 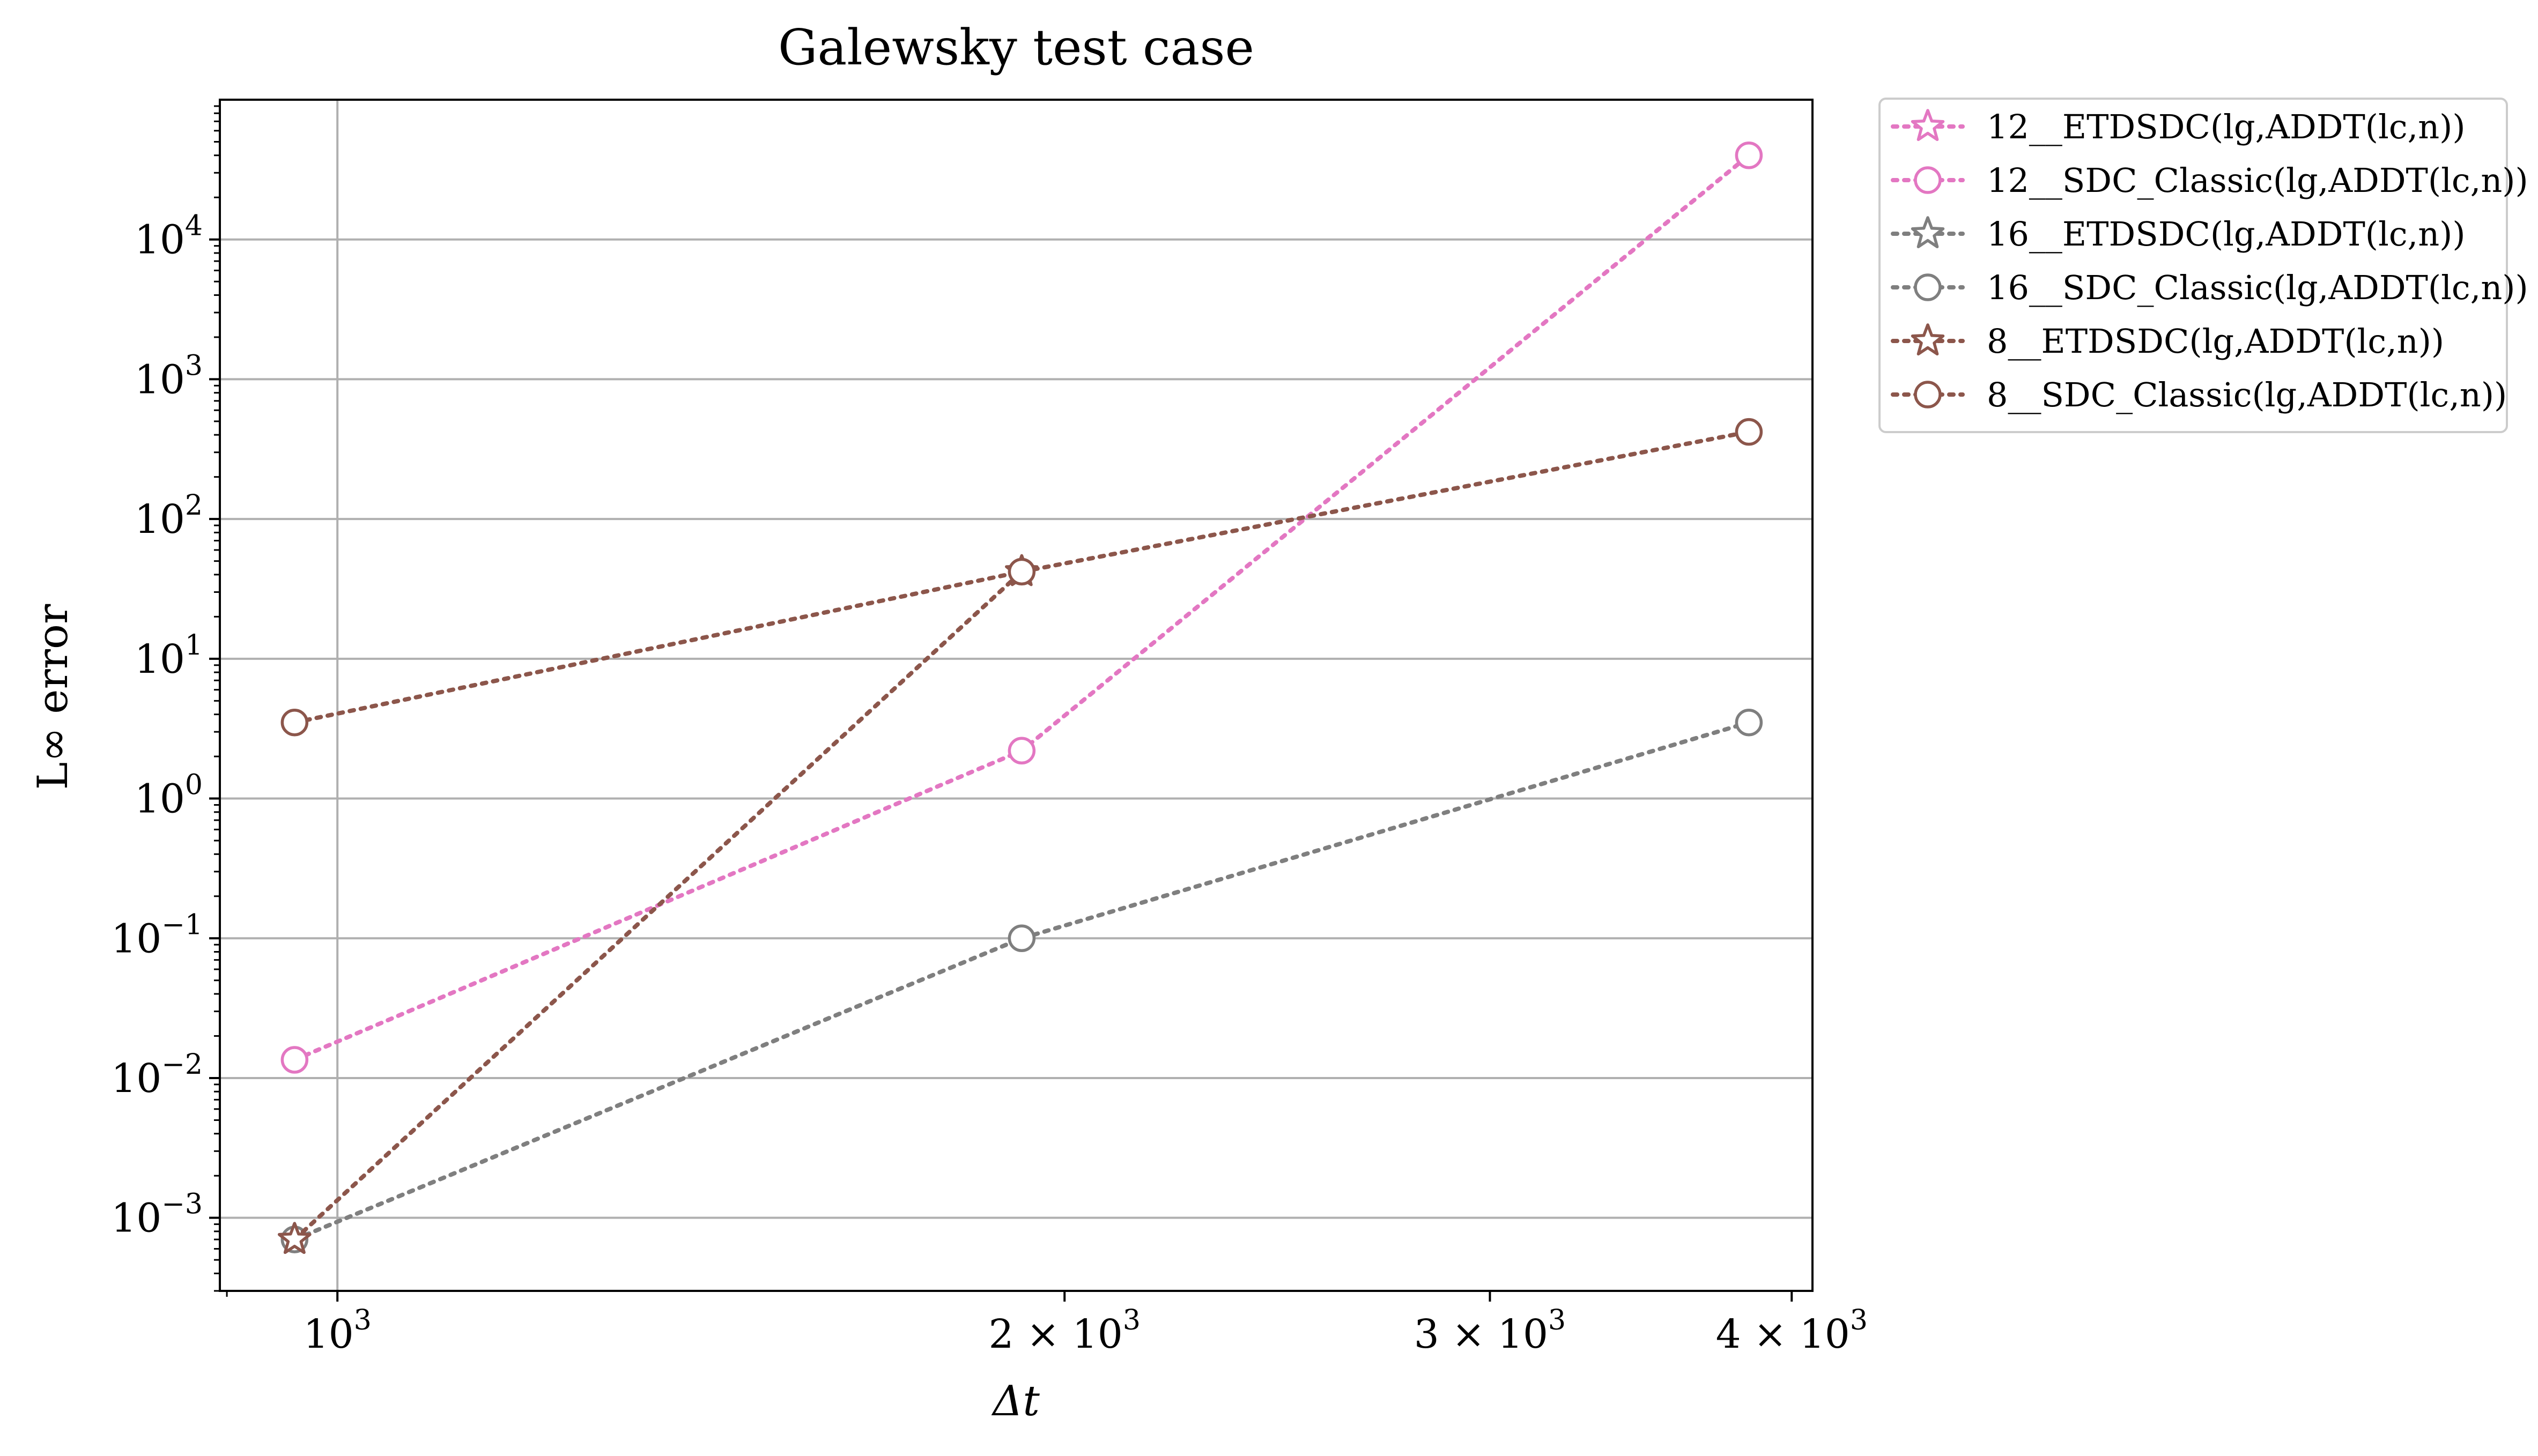 I want to click on y-tick-label: 10⁻², so click(x=157, y=1075).